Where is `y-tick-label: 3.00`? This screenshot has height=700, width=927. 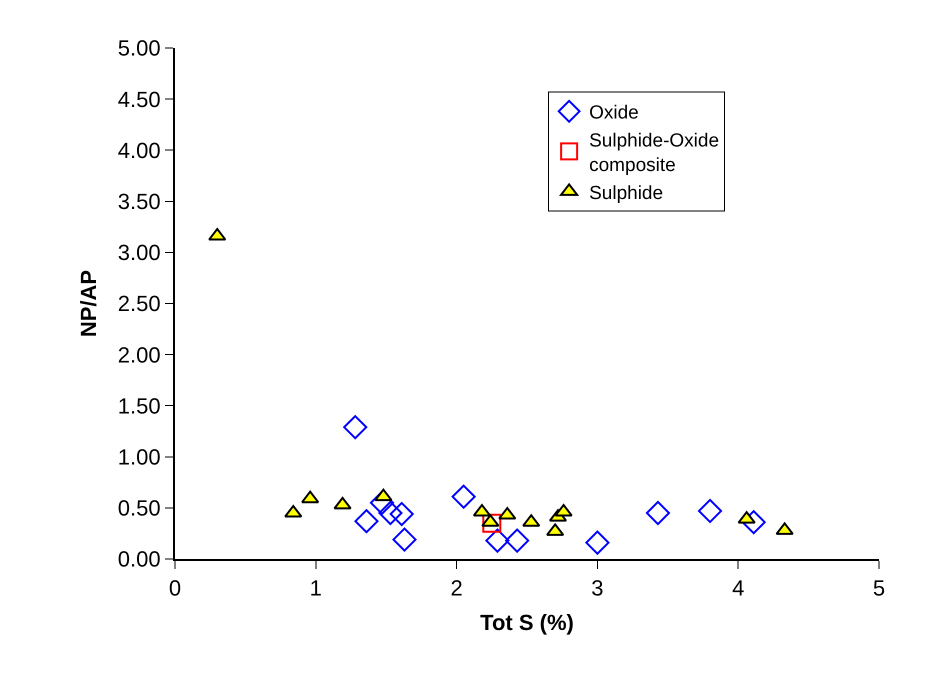 y-tick-label: 3.00 is located at coordinates (139, 253).